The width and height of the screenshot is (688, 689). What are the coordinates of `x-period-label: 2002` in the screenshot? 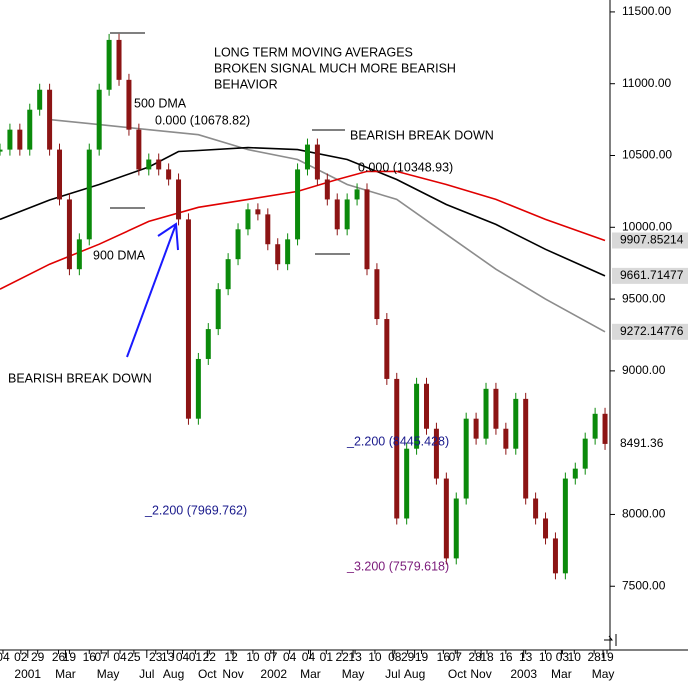 It's located at (273, 674).